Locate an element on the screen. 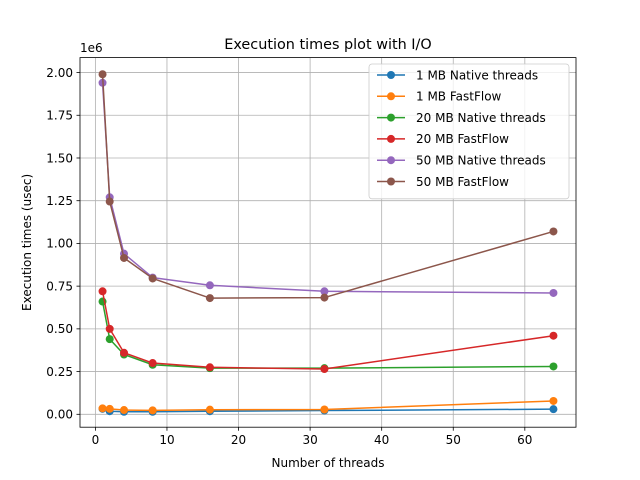  legend-item: 1 MB Native threads is located at coordinates (457, 75).